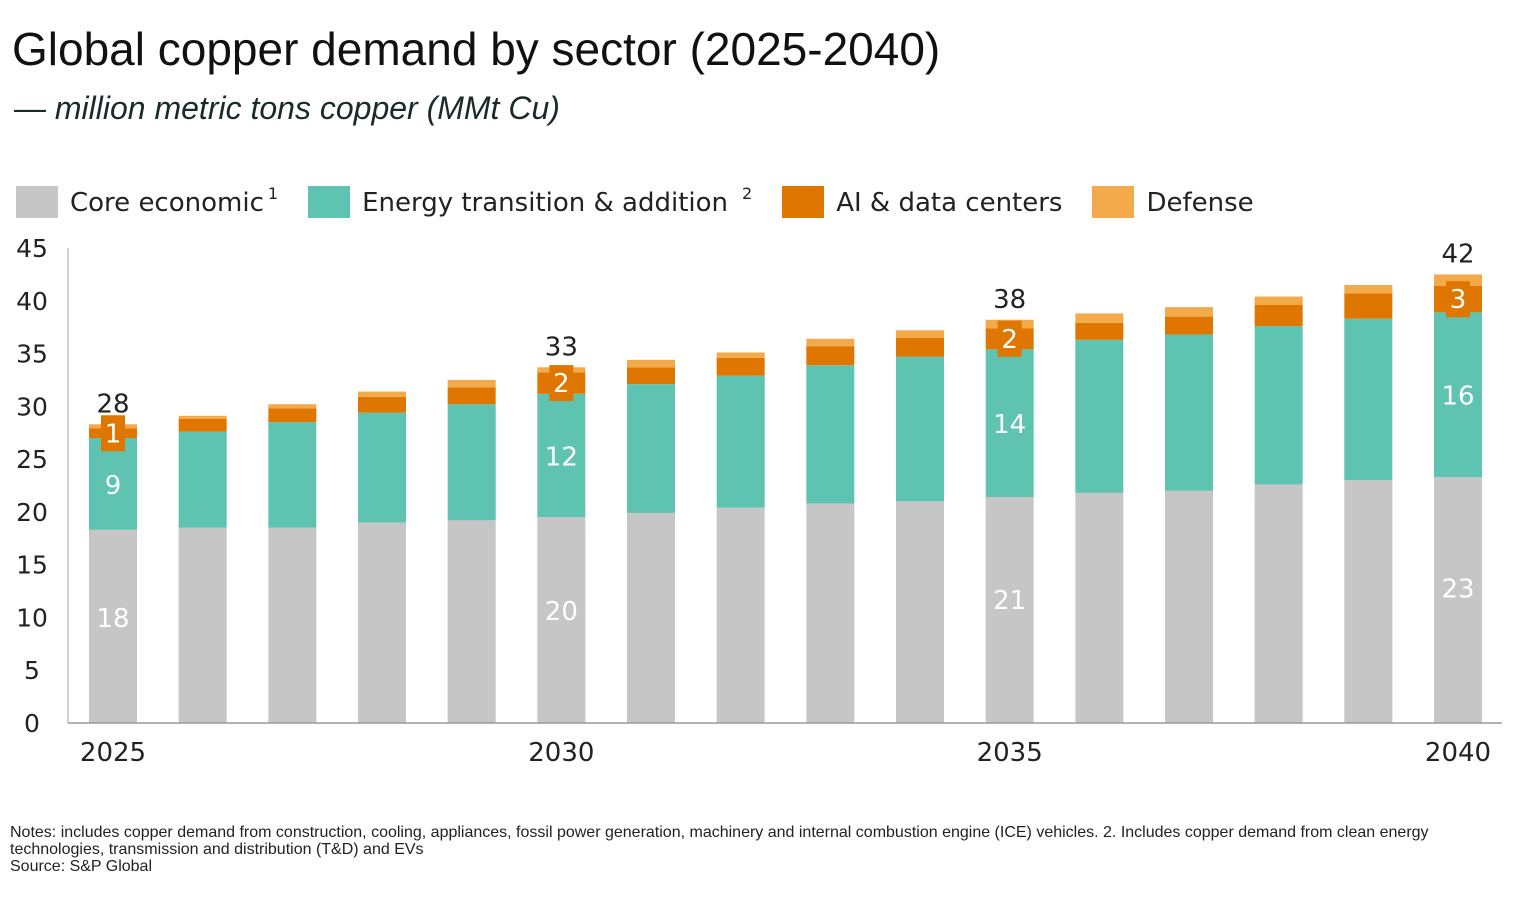  What do you see at coordinates (287, 108) in the screenshot?
I see `chart-subtitle: — million metric tons copper (MMt Cu)` at bounding box center [287, 108].